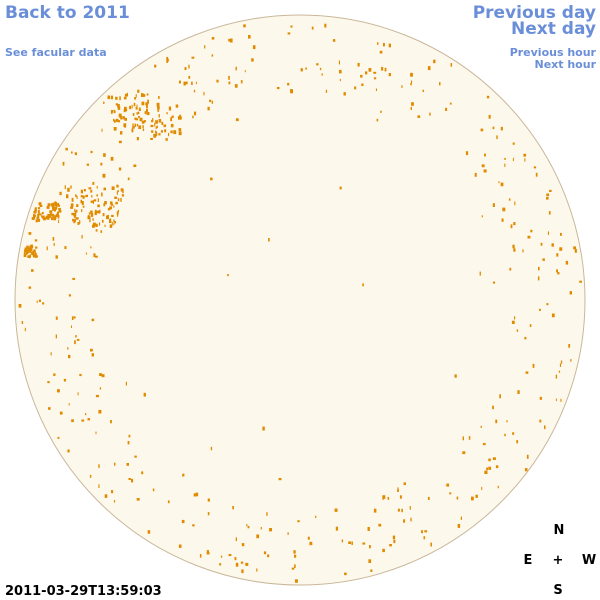 This screenshot has width=600, height=600. What do you see at coordinates (553, 29) in the screenshot?
I see `next-day-link: Next day` at bounding box center [553, 29].